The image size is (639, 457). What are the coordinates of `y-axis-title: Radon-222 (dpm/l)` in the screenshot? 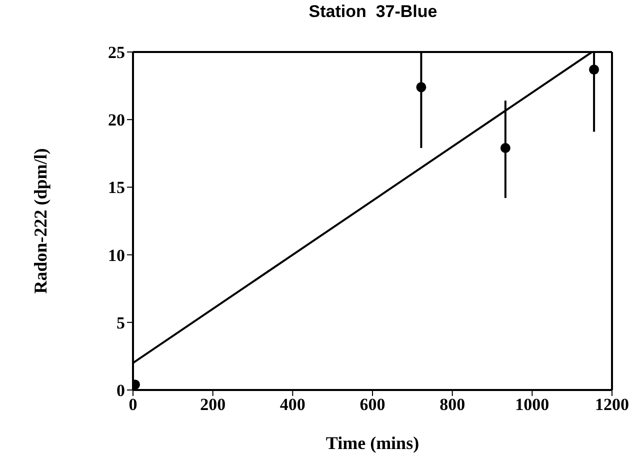 It's located at (40, 221).